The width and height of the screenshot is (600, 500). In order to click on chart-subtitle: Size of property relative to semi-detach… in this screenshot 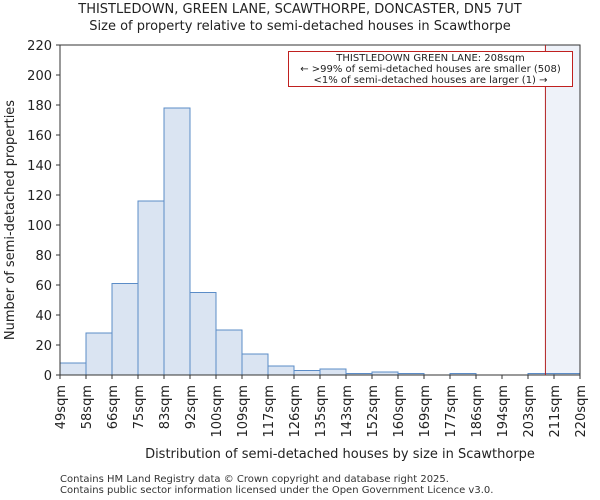, I will do `click(300, 26)`.